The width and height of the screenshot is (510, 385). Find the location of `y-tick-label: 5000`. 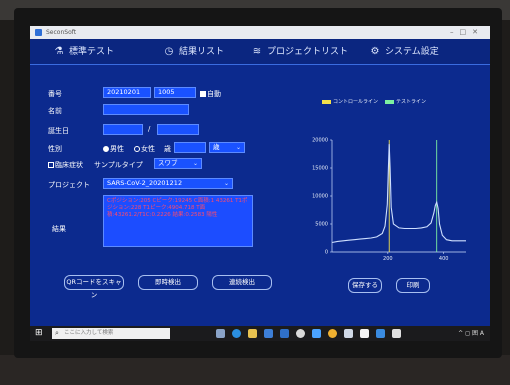

y-tick-label: 5000 is located at coordinates (321, 225).